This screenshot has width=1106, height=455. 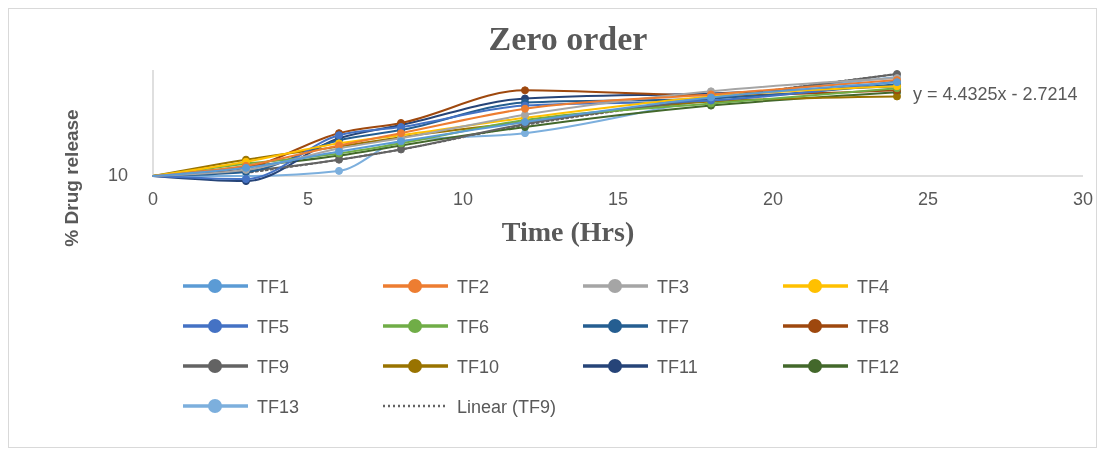 I want to click on legend-label: TF2, so click(x=473, y=287).